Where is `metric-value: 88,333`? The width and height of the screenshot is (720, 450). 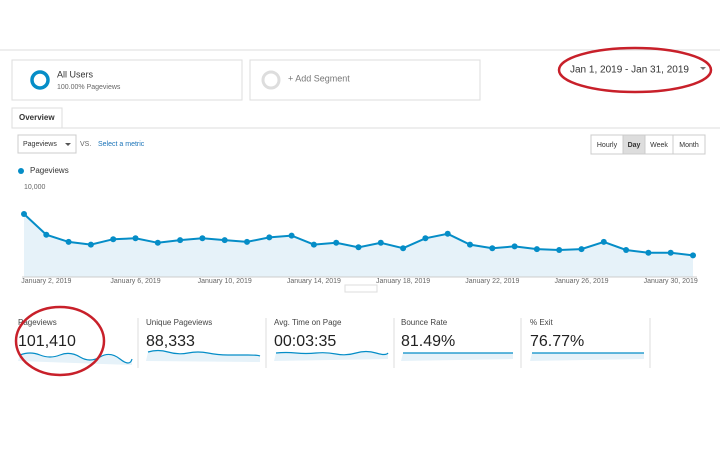 metric-value: 88,333 is located at coordinates (170, 341).